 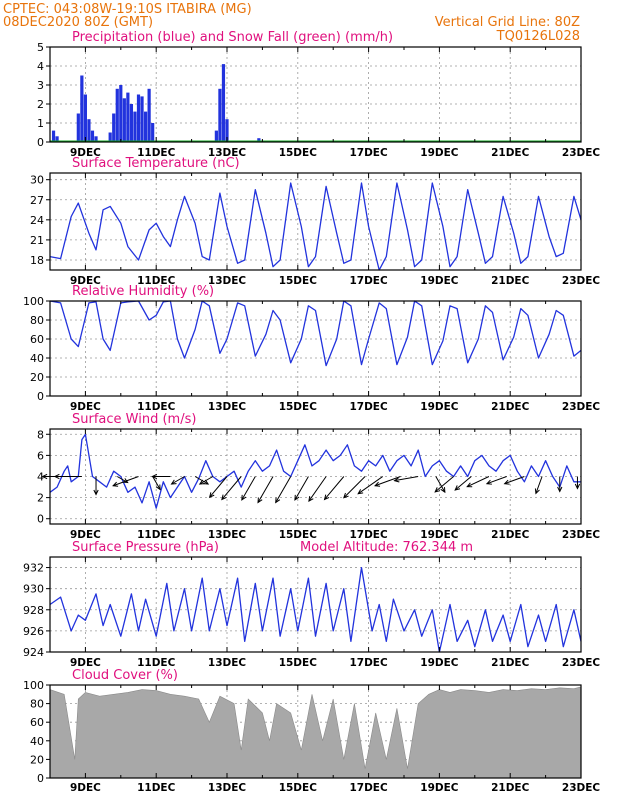 I want to click on panel-title: Surface Wind (m/s), so click(x=134, y=419).